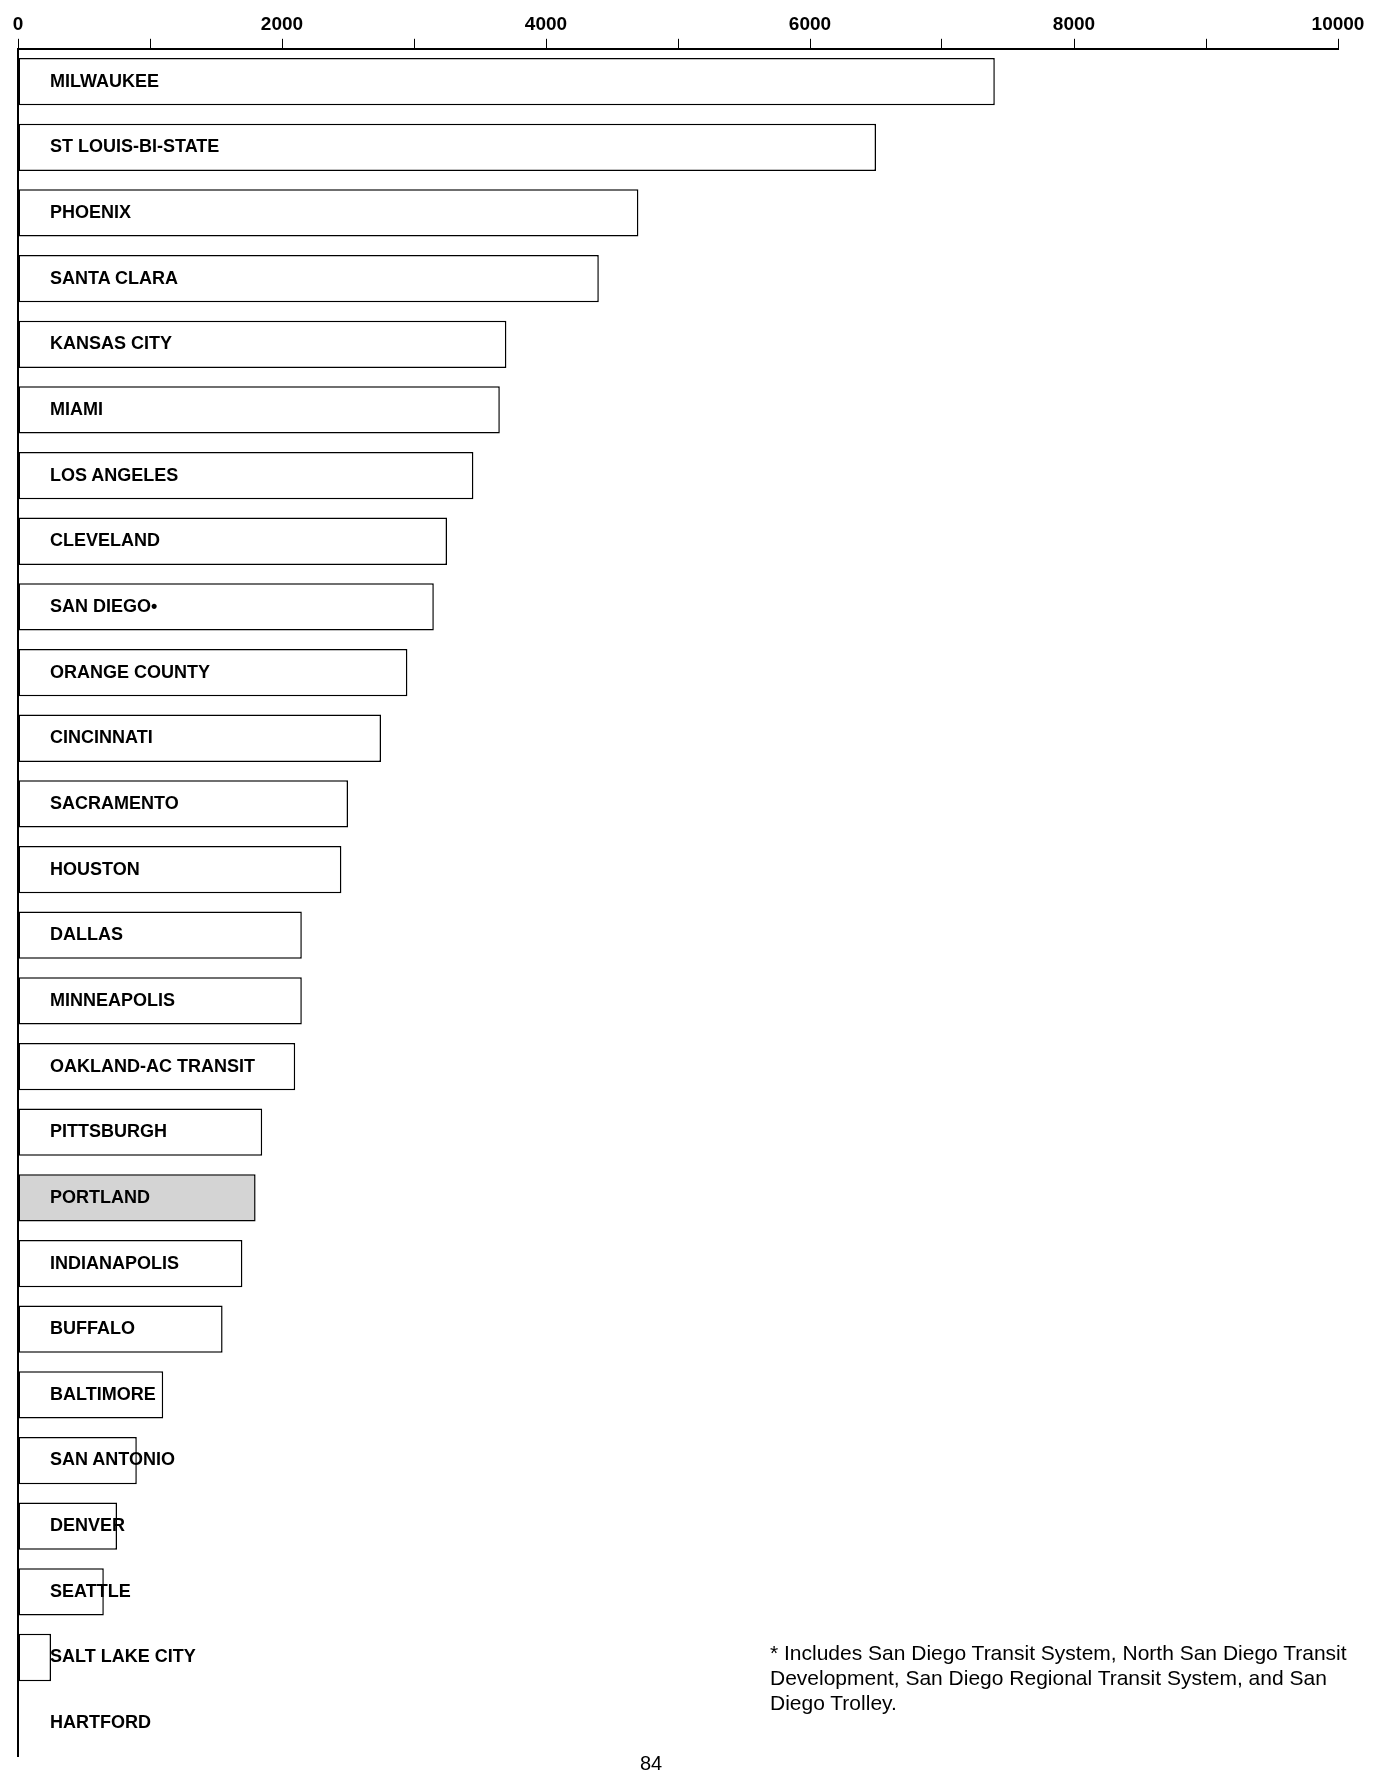 Image resolution: width=1378 pixels, height=1776 pixels. Describe the element at coordinates (92, 1328) in the screenshot. I see `y-tick-label: BUFFALO` at that location.